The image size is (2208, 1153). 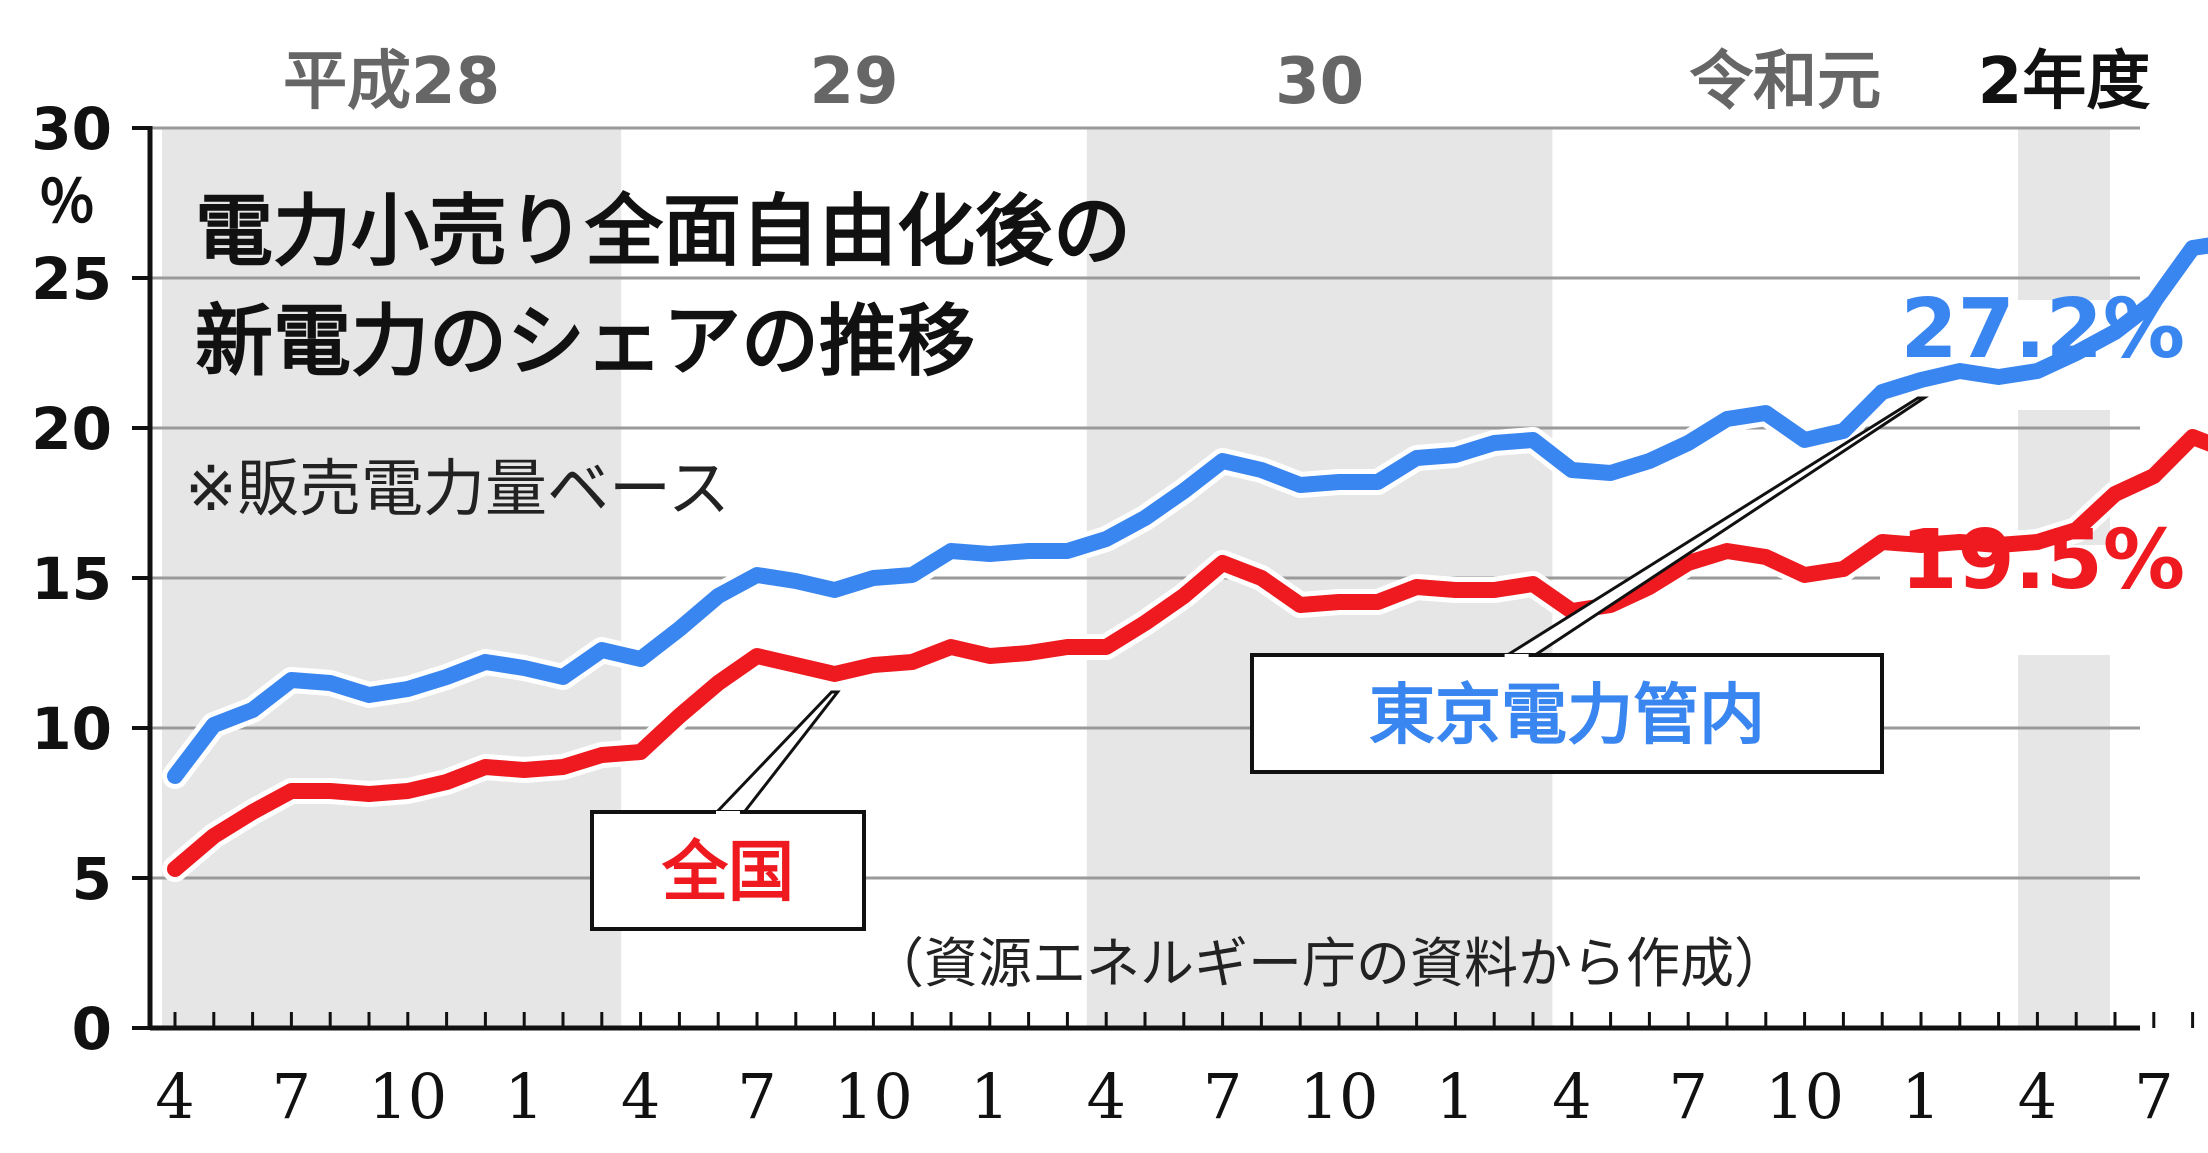 What do you see at coordinates (1216, 82) in the screenshot?
I see `fiscal-year-labels: 平成28 29 30 令和元 2年度` at bounding box center [1216, 82].